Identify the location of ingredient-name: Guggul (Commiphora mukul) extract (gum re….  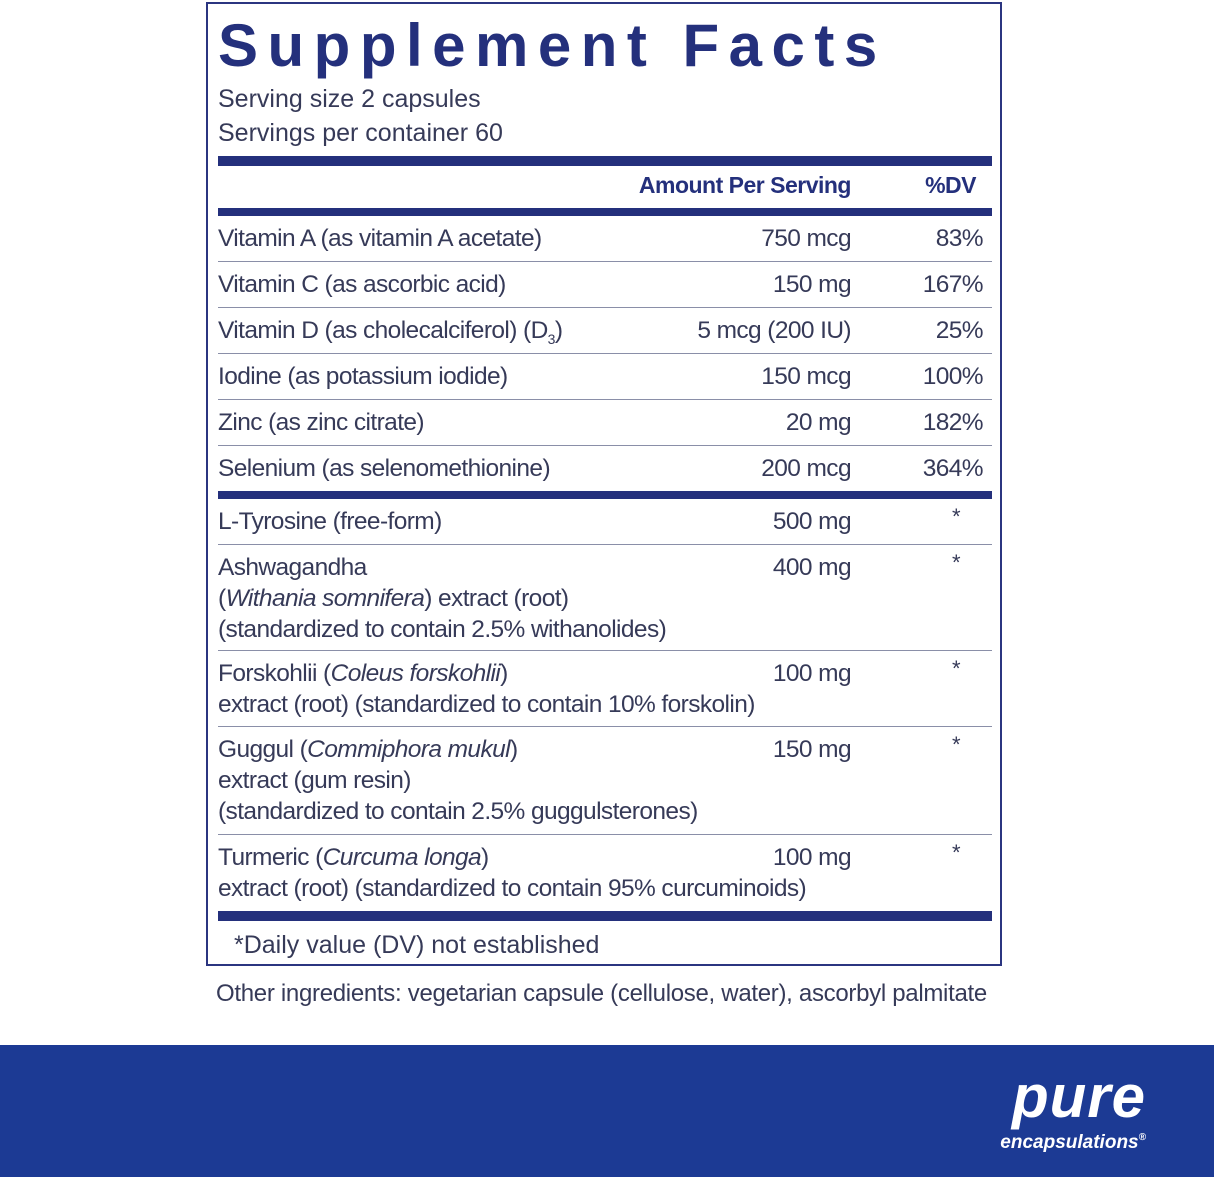
(458, 780).